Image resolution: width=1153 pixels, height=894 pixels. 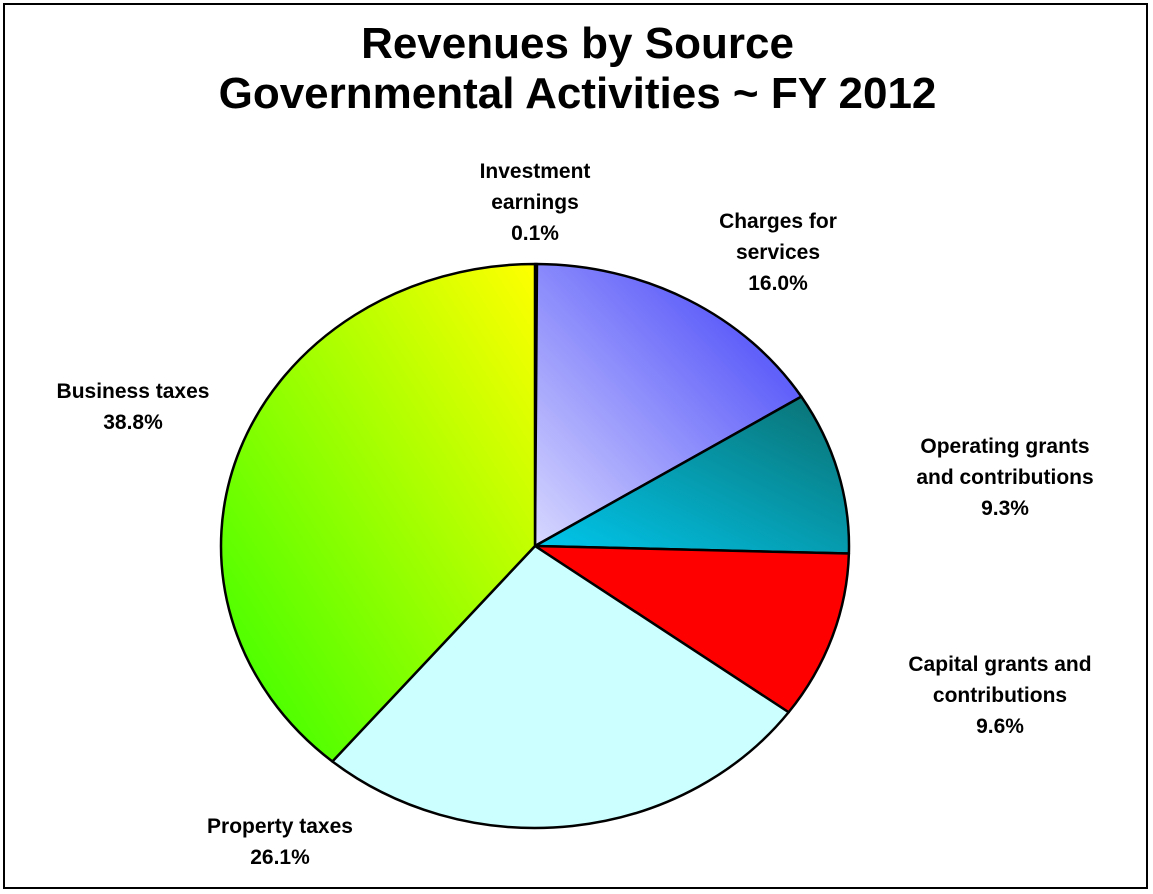 What do you see at coordinates (535, 233) in the screenshot?
I see `slice-label-line: 0.1%` at bounding box center [535, 233].